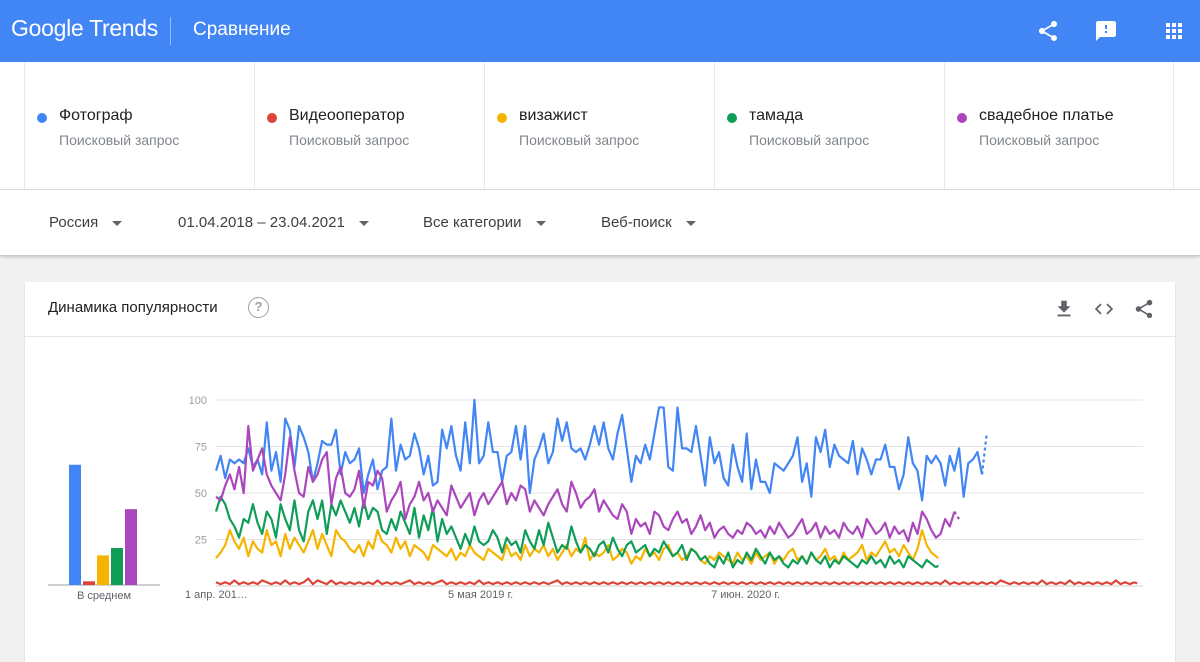 The image size is (1200, 662). Describe the element at coordinates (829, 126) in the screenshot. I see `term-item: тамада Поисковый запрос` at that location.